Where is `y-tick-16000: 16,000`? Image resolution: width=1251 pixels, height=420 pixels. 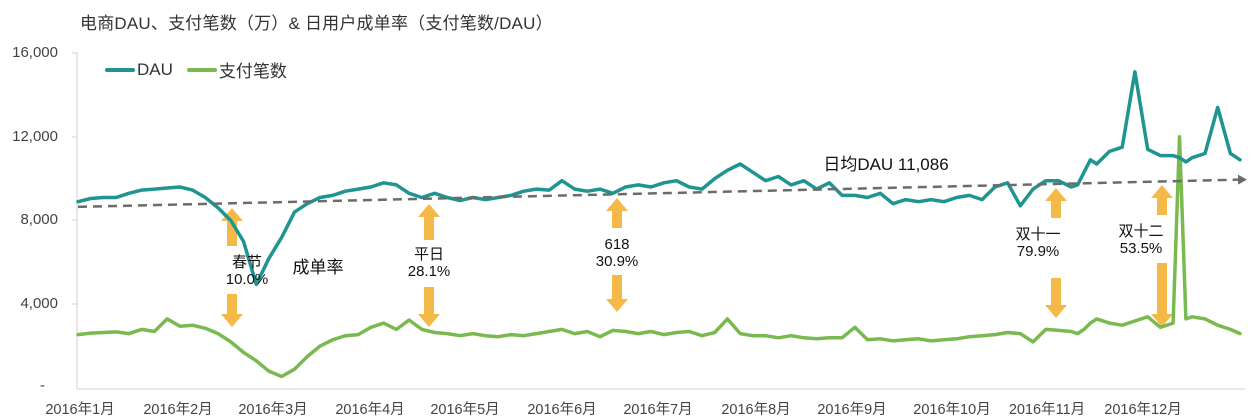 y-tick-16000: 16,000 is located at coordinates (35, 52).